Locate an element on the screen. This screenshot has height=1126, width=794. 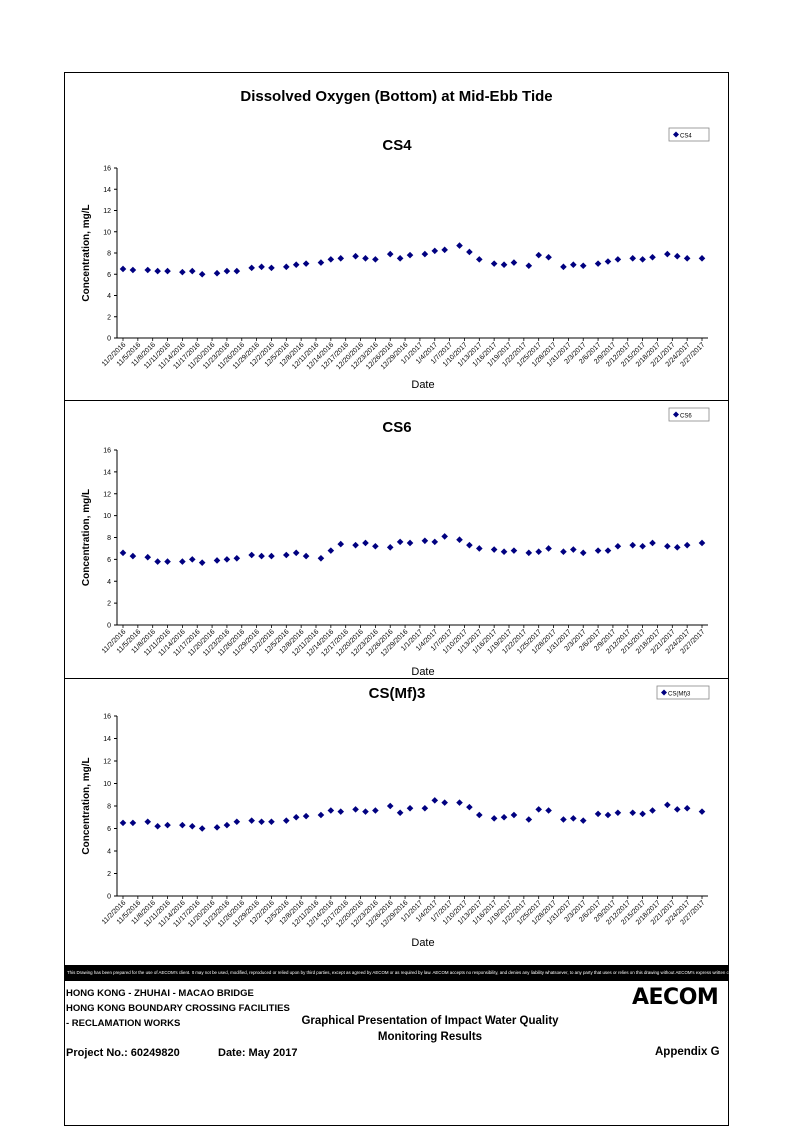
chart-title: CS(Mf)3 is located at coordinates (397, 693).